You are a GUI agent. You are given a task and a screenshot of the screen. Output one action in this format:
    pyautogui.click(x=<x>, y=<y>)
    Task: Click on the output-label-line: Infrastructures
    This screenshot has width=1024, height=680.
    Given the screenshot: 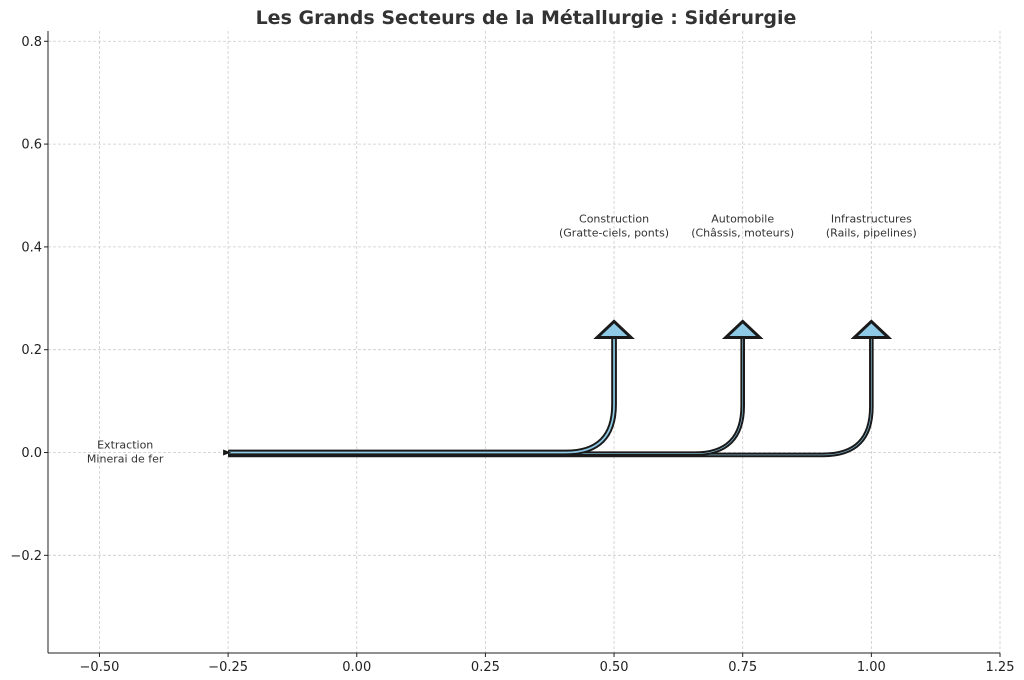 What is the action you would take?
    pyautogui.click(x=871, y=219)
    